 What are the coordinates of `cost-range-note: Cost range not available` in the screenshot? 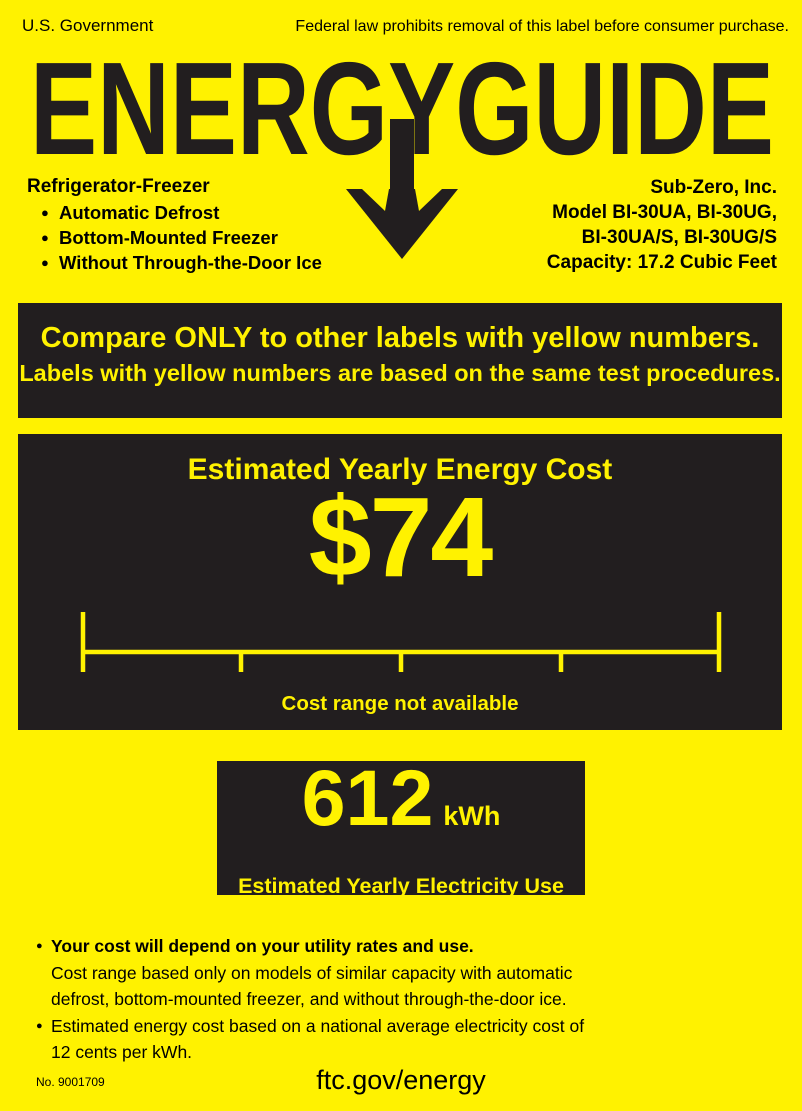 It's located at (400, 703).